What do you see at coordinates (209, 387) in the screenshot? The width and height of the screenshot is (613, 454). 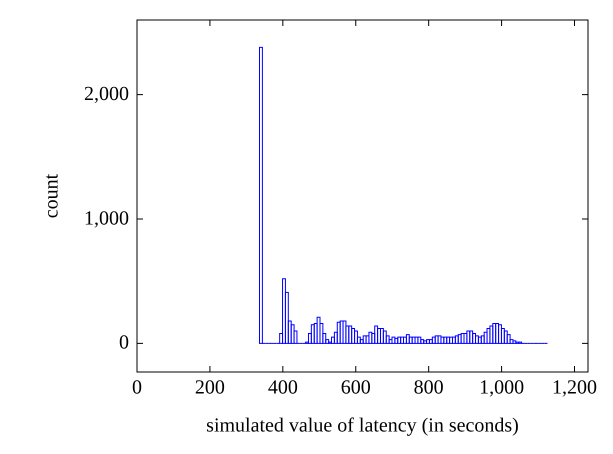 I see `x-tick-label: 200` at bounding box center [209, 387].